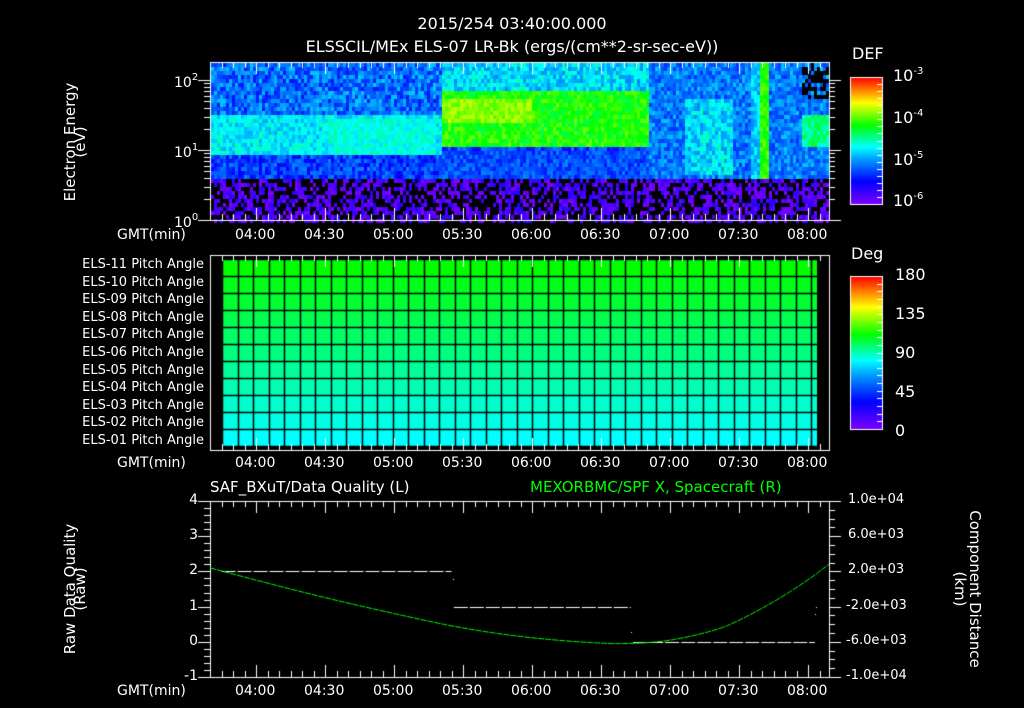 This screenshot has height=708, width=1024. What do you see at coordinates (867, 253) in the screenshot?
I see `deg-colorbar-title: Deg` at bounding box center [867, 253].